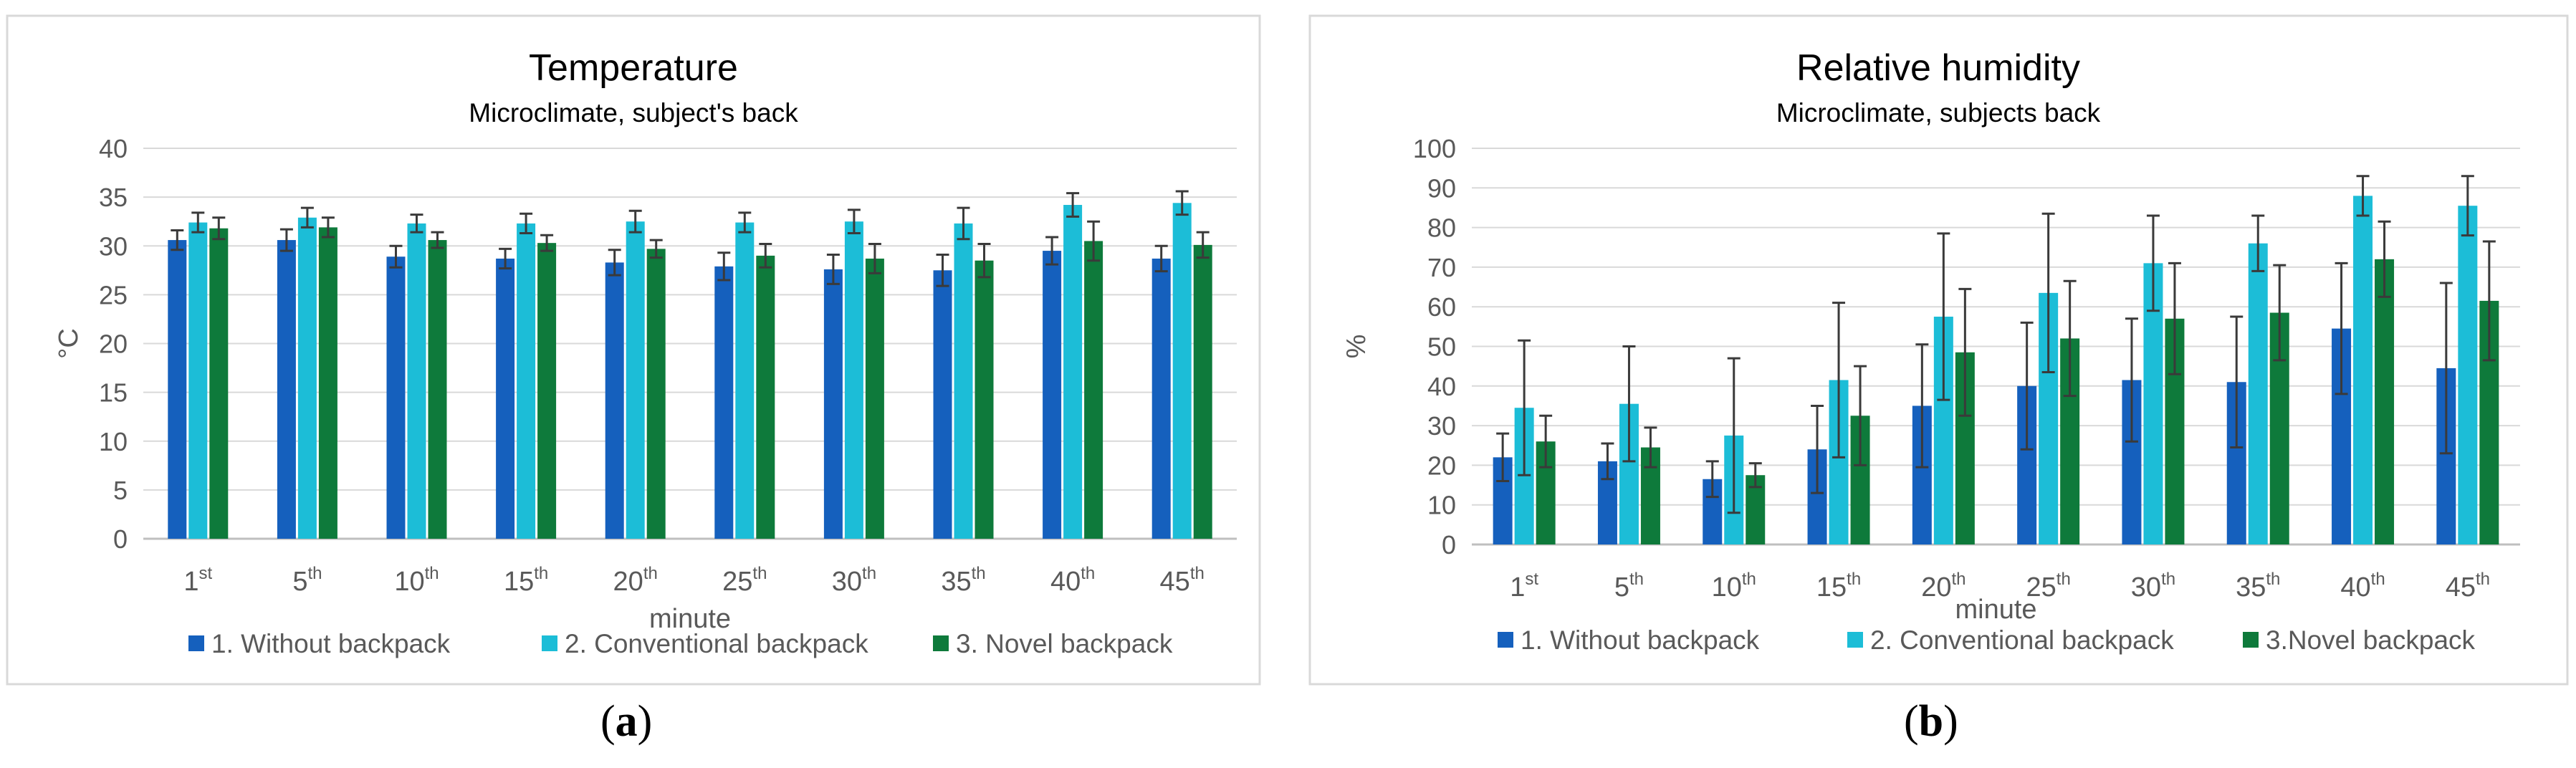  What do you see at coordinates (633, 68) in the screenshot?
I see `chart-title-temperature: Temperature` at bounding box center [633, 68].